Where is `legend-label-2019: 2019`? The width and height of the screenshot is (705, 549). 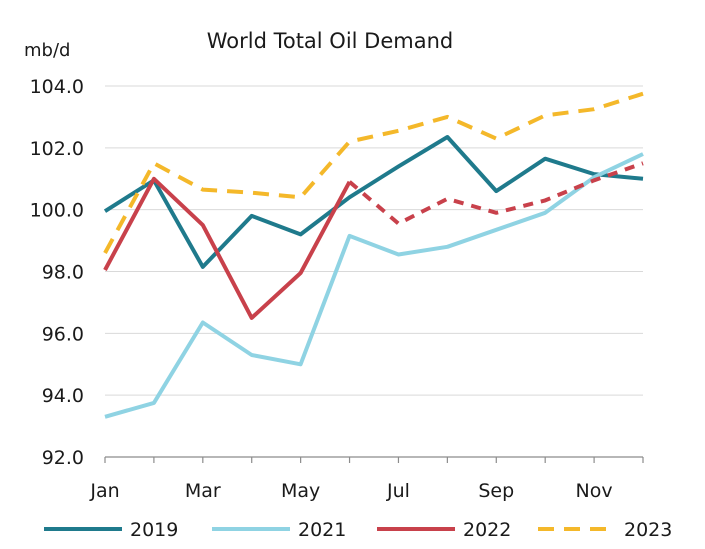
legend-label-2019: 2019 is located at coordinates (154, 530).